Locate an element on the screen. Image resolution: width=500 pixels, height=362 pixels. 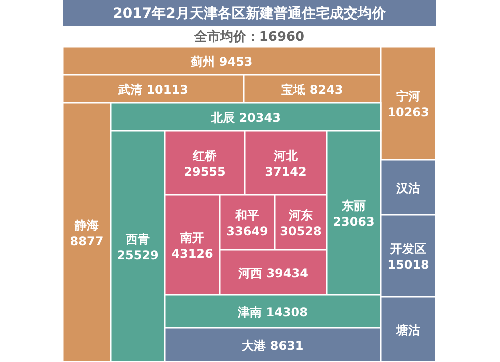
category-label: 大港 is located at coordinates (254, 346).